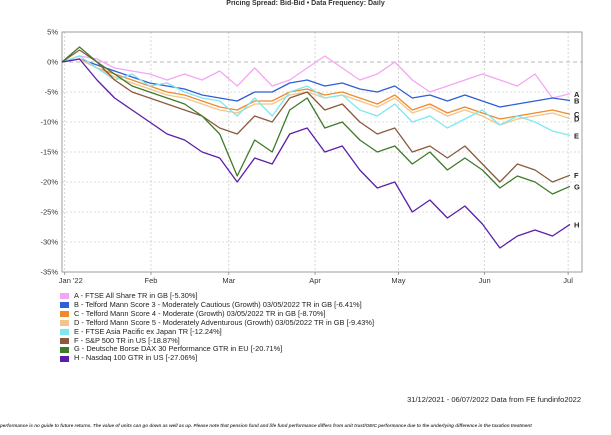 The height and width of the screenshot is (435, 611). I want to click on legend-item: F - S&P 500 TR in US [-18.87%], so click(217, 340).